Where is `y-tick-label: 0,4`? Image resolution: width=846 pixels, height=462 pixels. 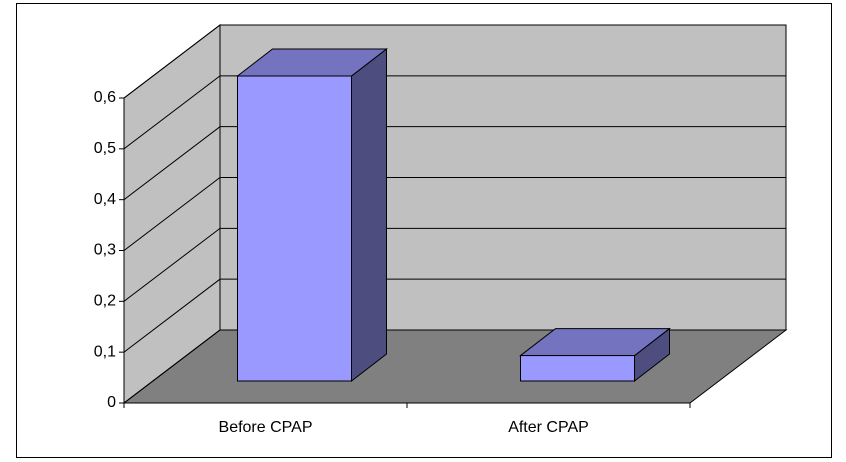 y-tick-label: 0,4 is located at coordinates (105, 199).